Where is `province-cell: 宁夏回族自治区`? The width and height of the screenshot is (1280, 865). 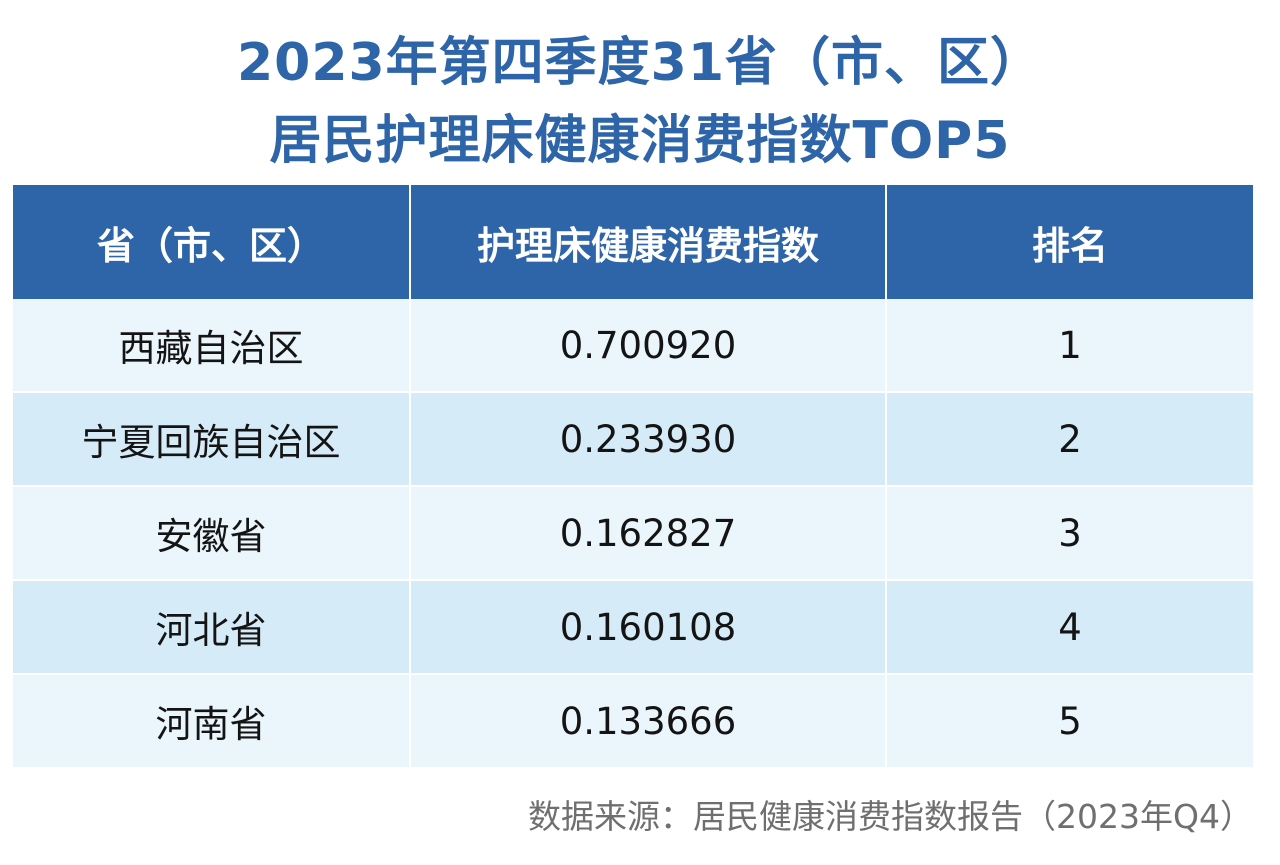 province-cell: 宁夏回族自治区 is located at coordinates (212, 439).